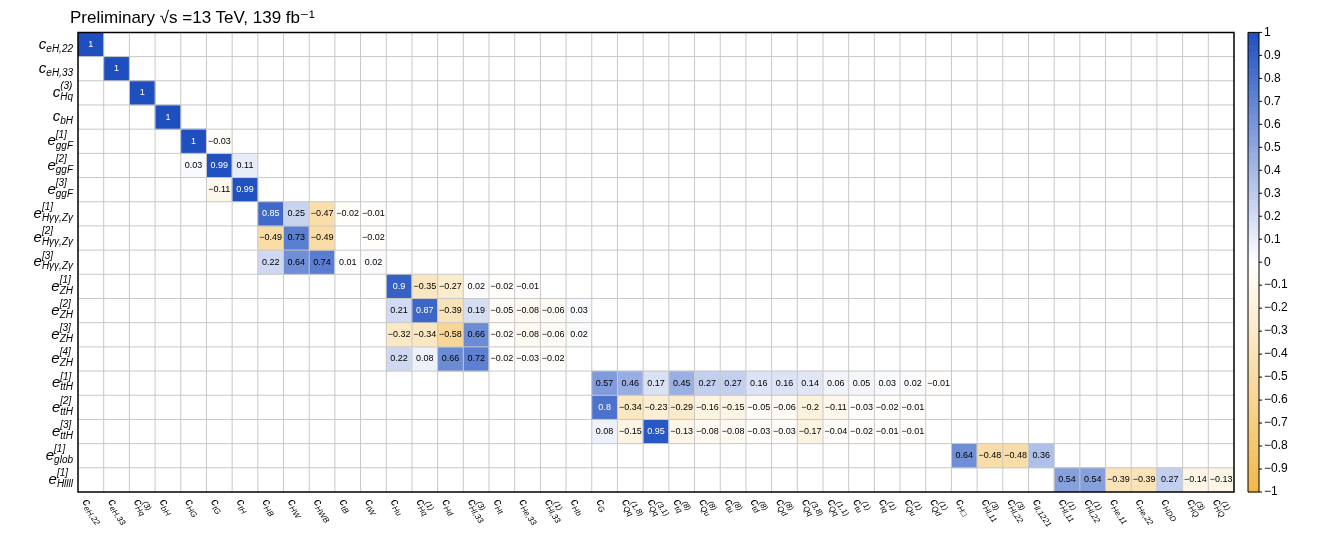 The height and width of the screenshot is (556, 1320). What do you see at coordinates (733, 505) in the screenshot?
I see `x-tick-label: c(8)tu` at bounding box center [733, 505].